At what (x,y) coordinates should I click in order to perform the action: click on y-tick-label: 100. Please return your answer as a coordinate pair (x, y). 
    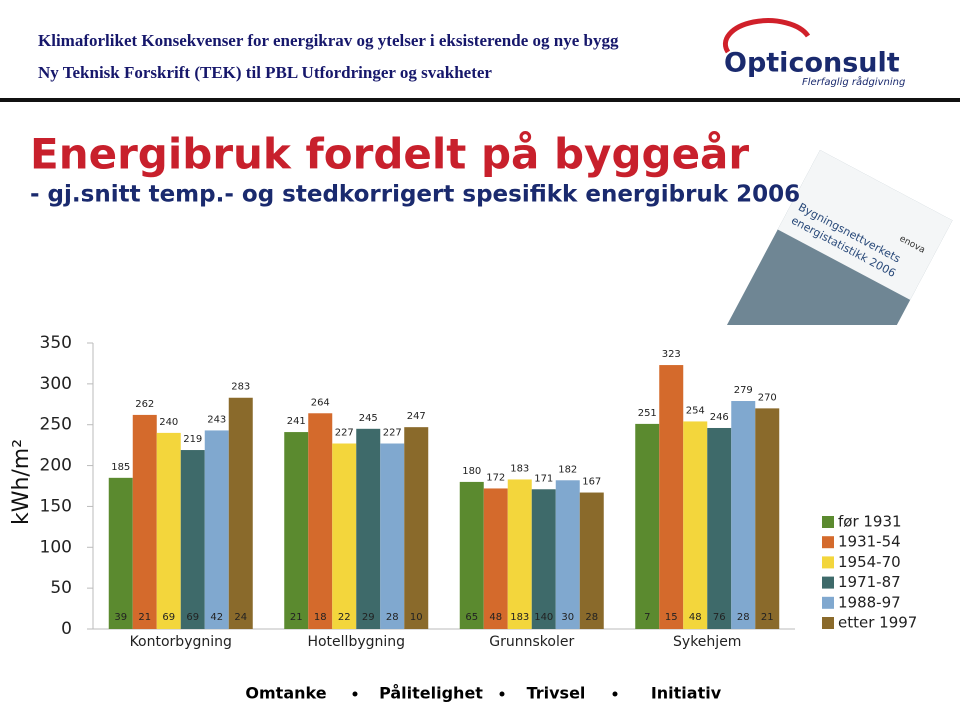
    Looking at the image, I should click on (56, 547).